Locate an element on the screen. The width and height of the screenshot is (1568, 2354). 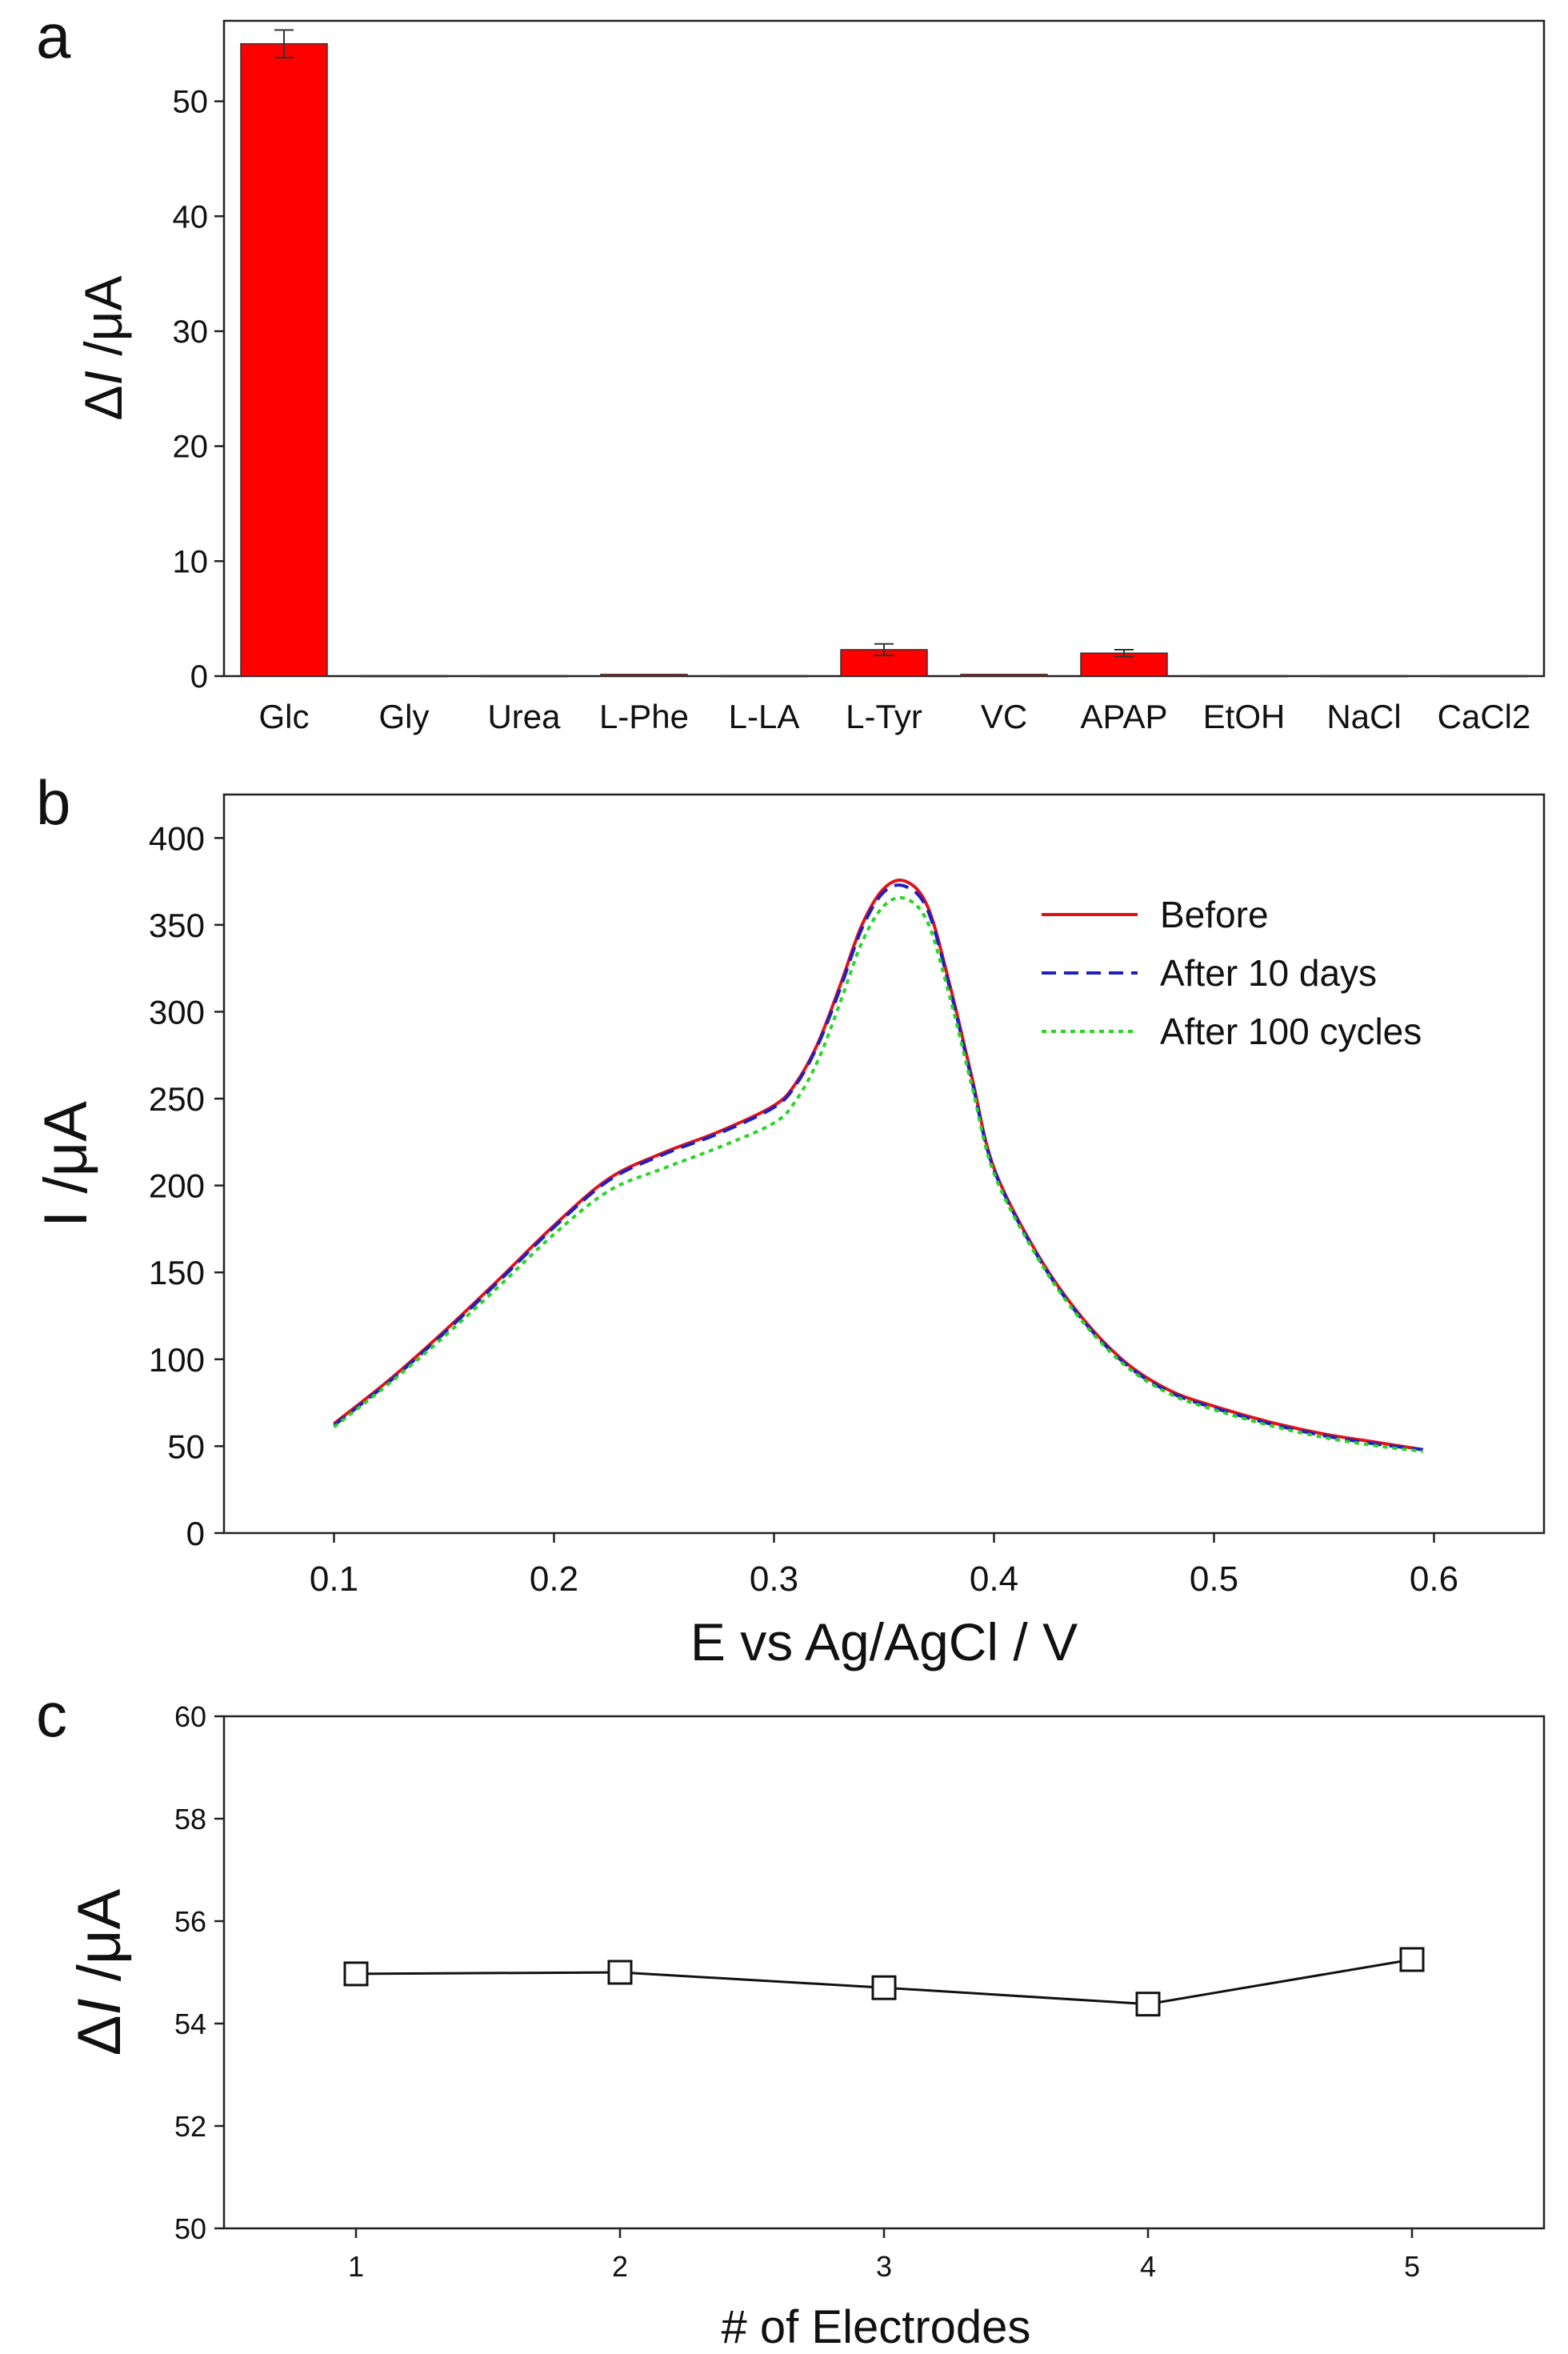
x-category-label: Gly is located at coordinates (404, 716).